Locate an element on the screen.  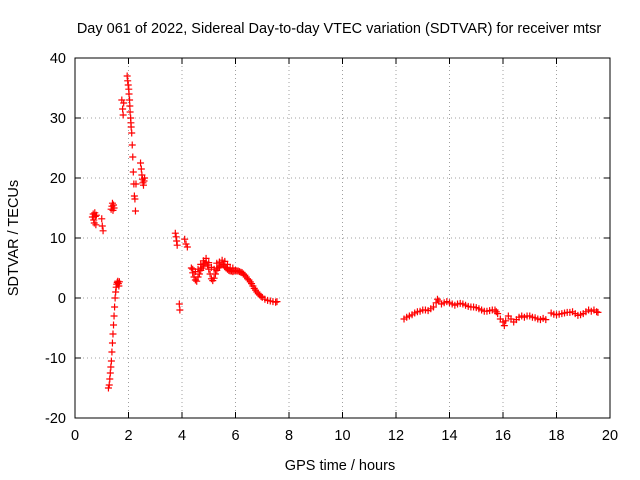
x-tick-label: 2 is located at coordinates (128, 436).